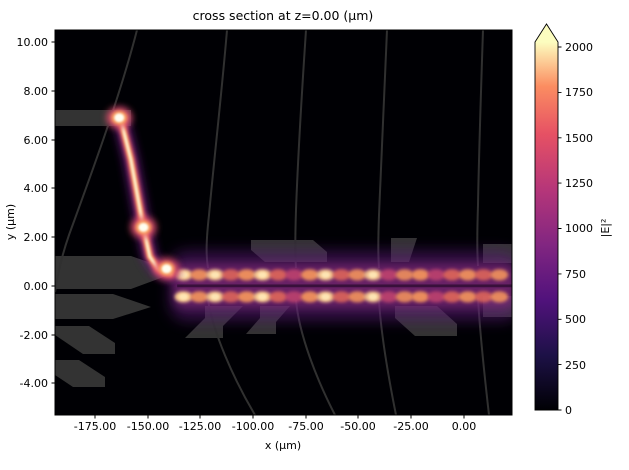  Describe the element at coordinates (605, 228) in the screenshot. I see `colorbar-label: |E|²` at that location.